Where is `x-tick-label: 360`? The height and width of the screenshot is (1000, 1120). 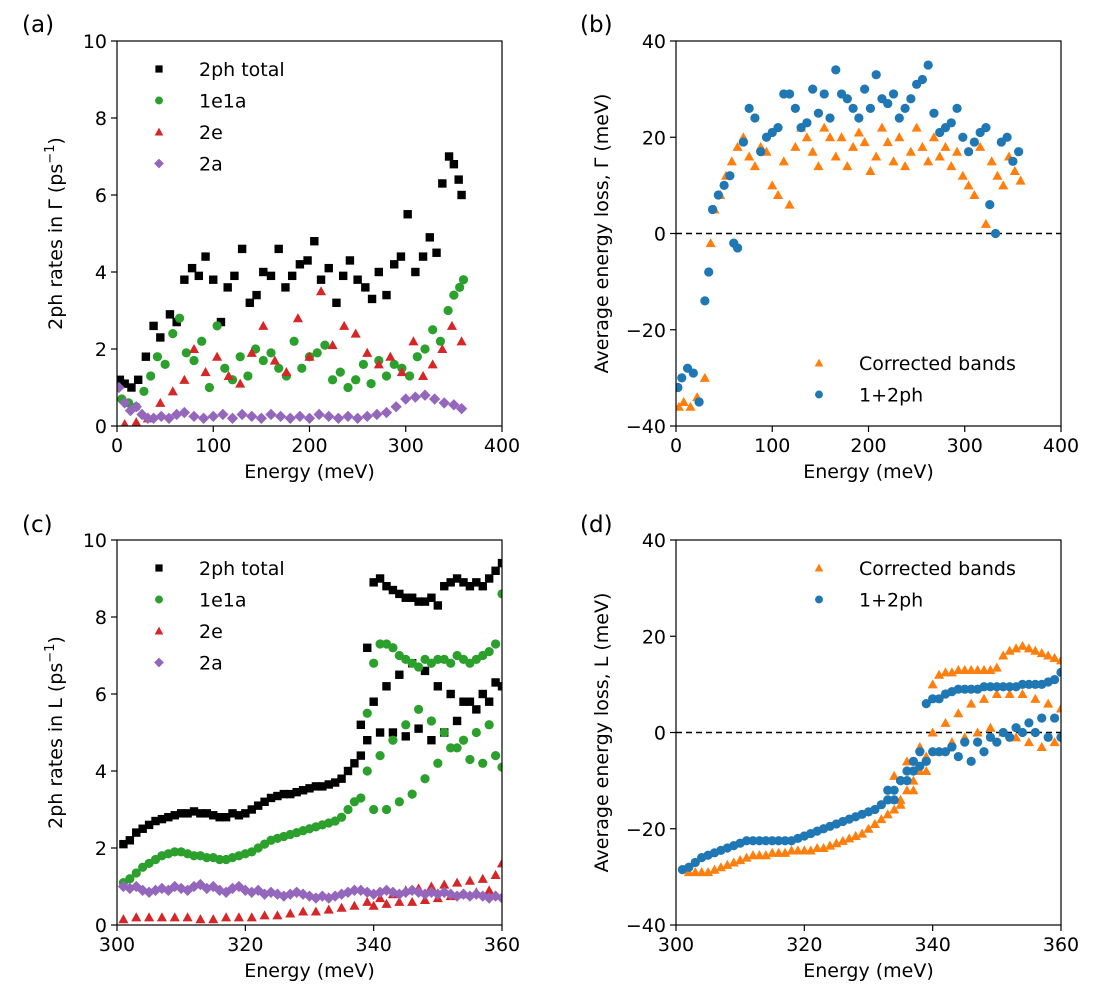 x-tick-label: 360 is located at coordinates (1061, 945).